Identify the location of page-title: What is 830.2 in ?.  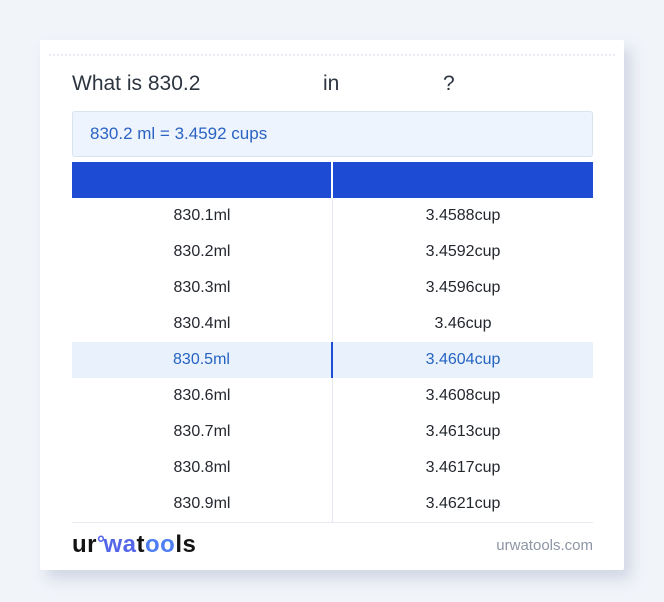
(332, 86).